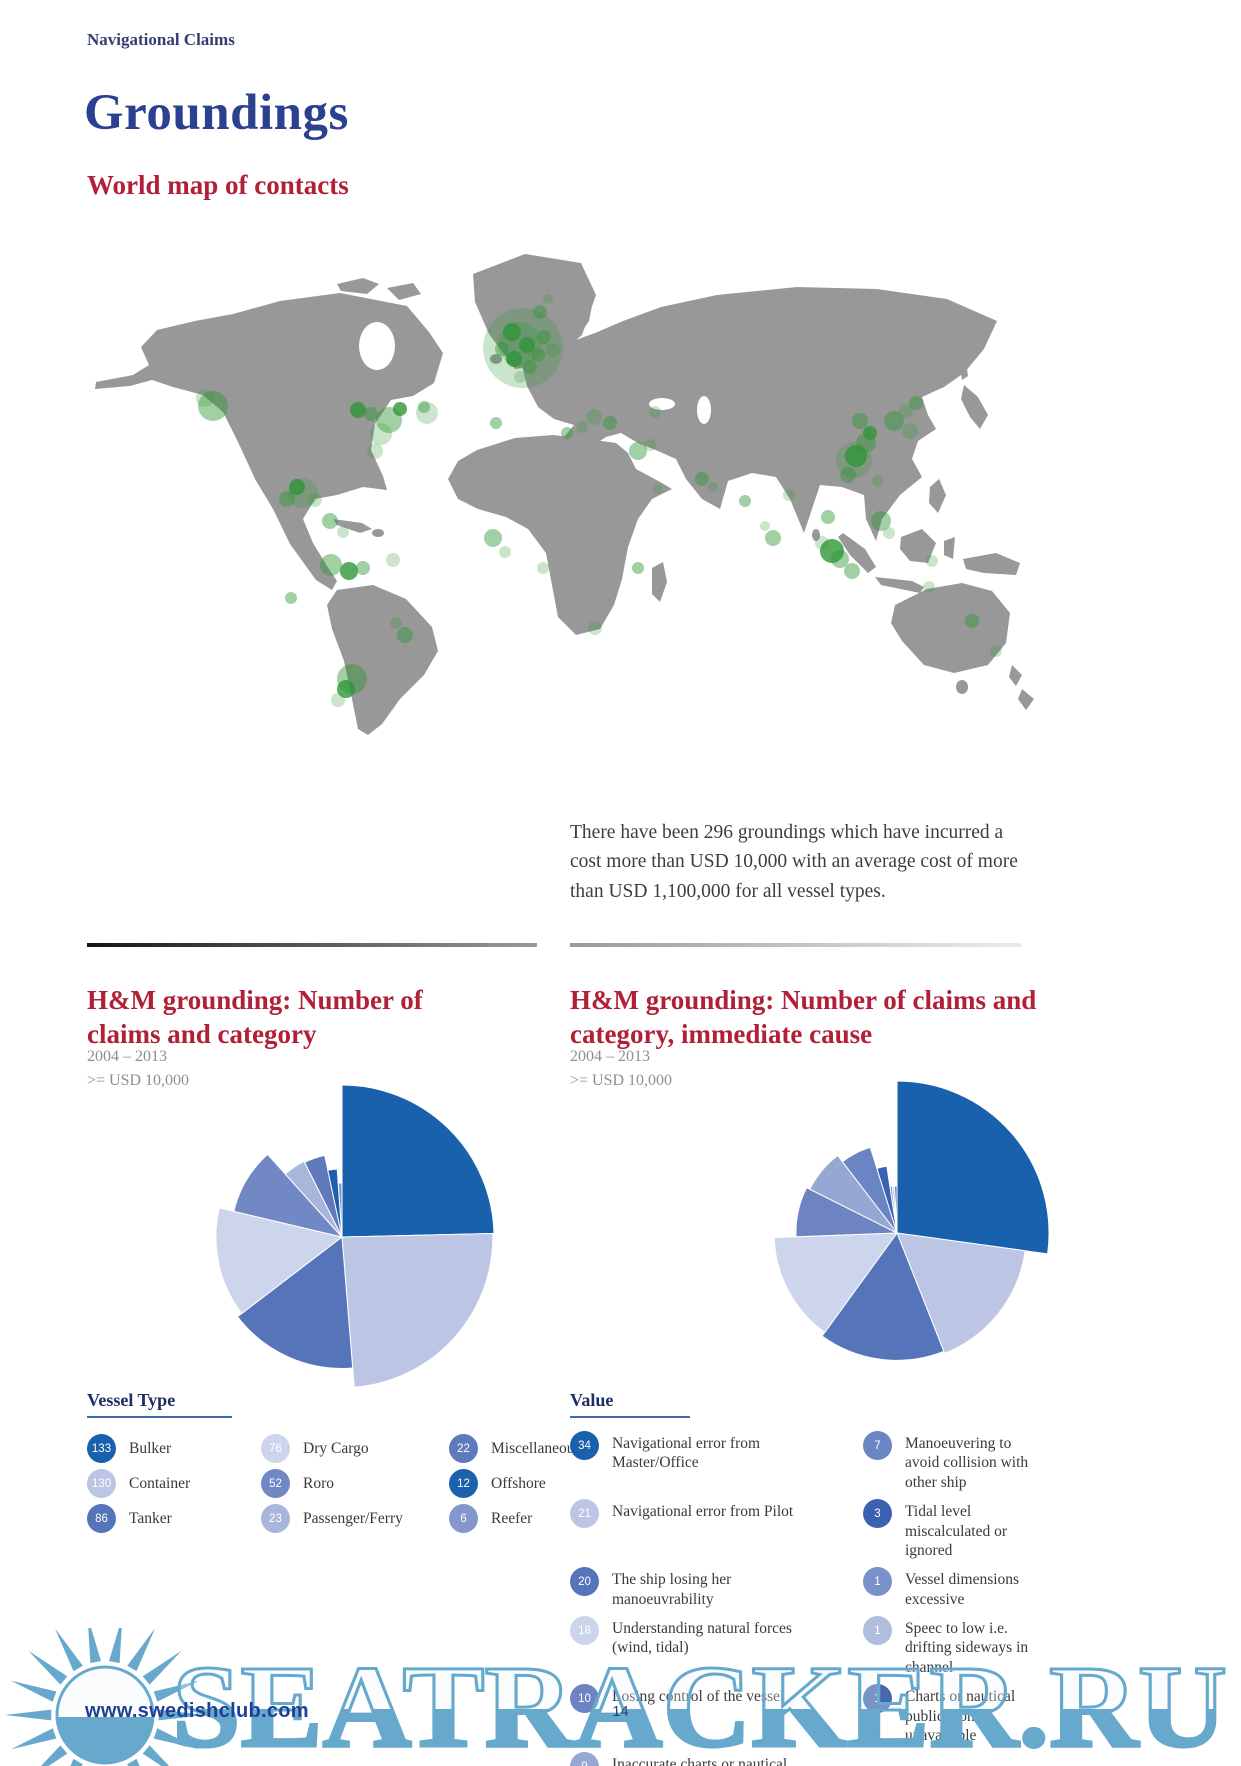  What do you see at coordinates (312, 945) in the screenshot?
I see `divider` at bounding box center [312, 945].